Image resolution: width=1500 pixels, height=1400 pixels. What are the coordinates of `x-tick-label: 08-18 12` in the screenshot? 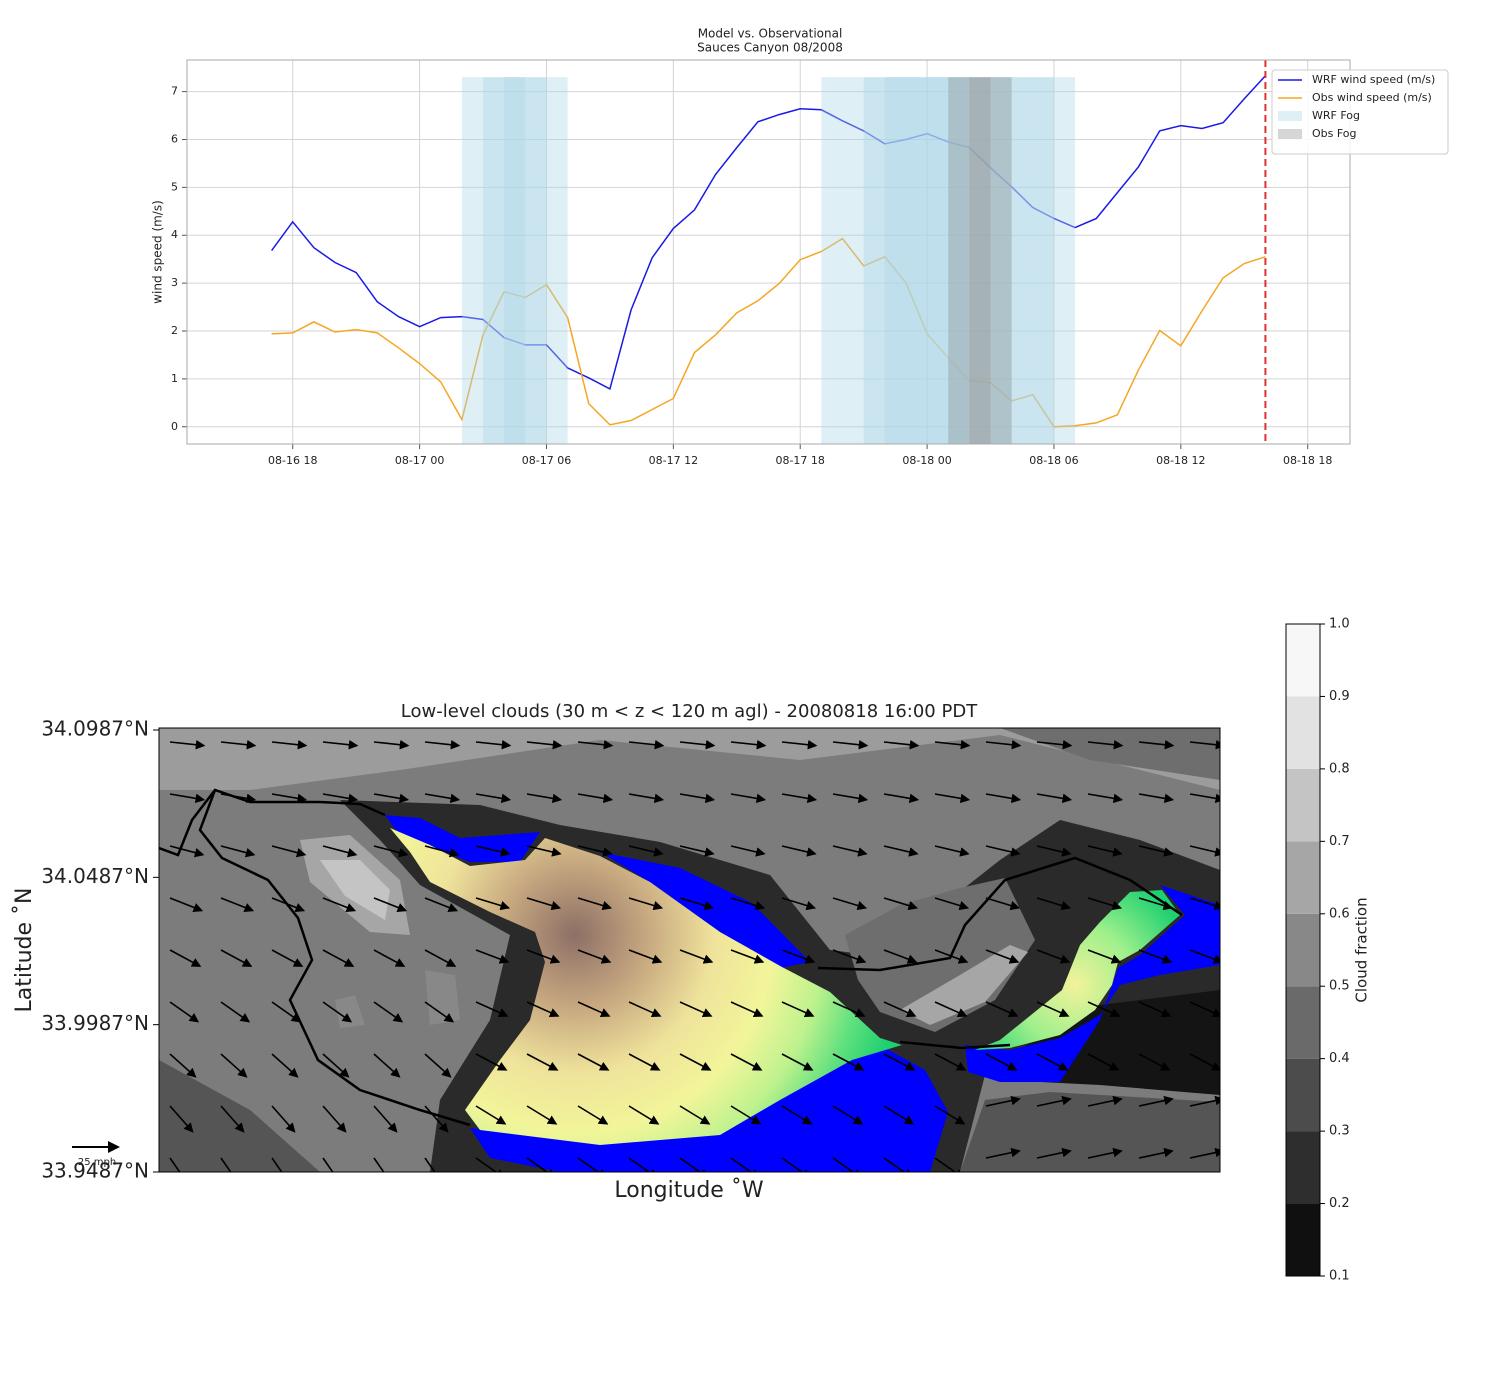 It's located at (1180, 460).